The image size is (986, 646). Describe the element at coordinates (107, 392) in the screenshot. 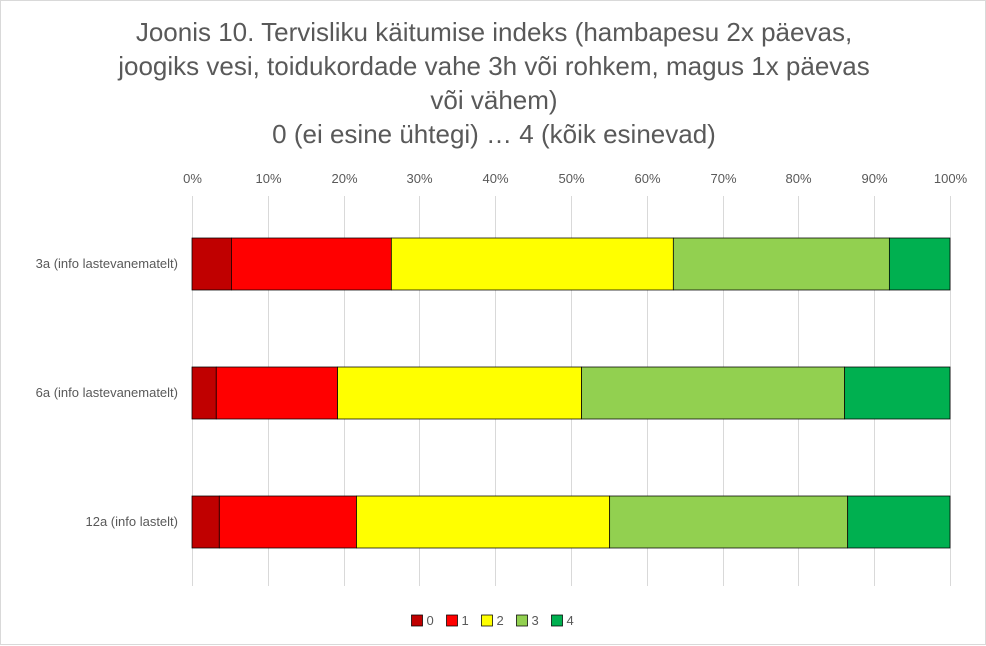

I see `category-label: 6a (info lastevanematelt)` at that location.